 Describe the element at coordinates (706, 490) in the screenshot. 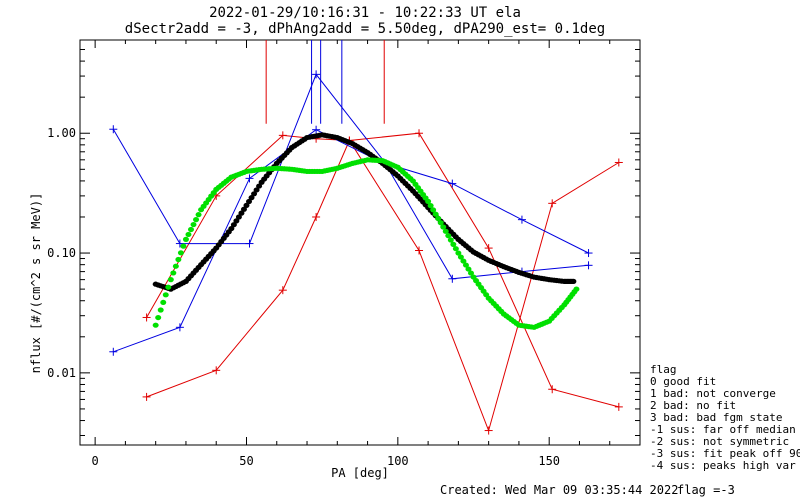

I see `footer-flag: flag =-3` at that location.